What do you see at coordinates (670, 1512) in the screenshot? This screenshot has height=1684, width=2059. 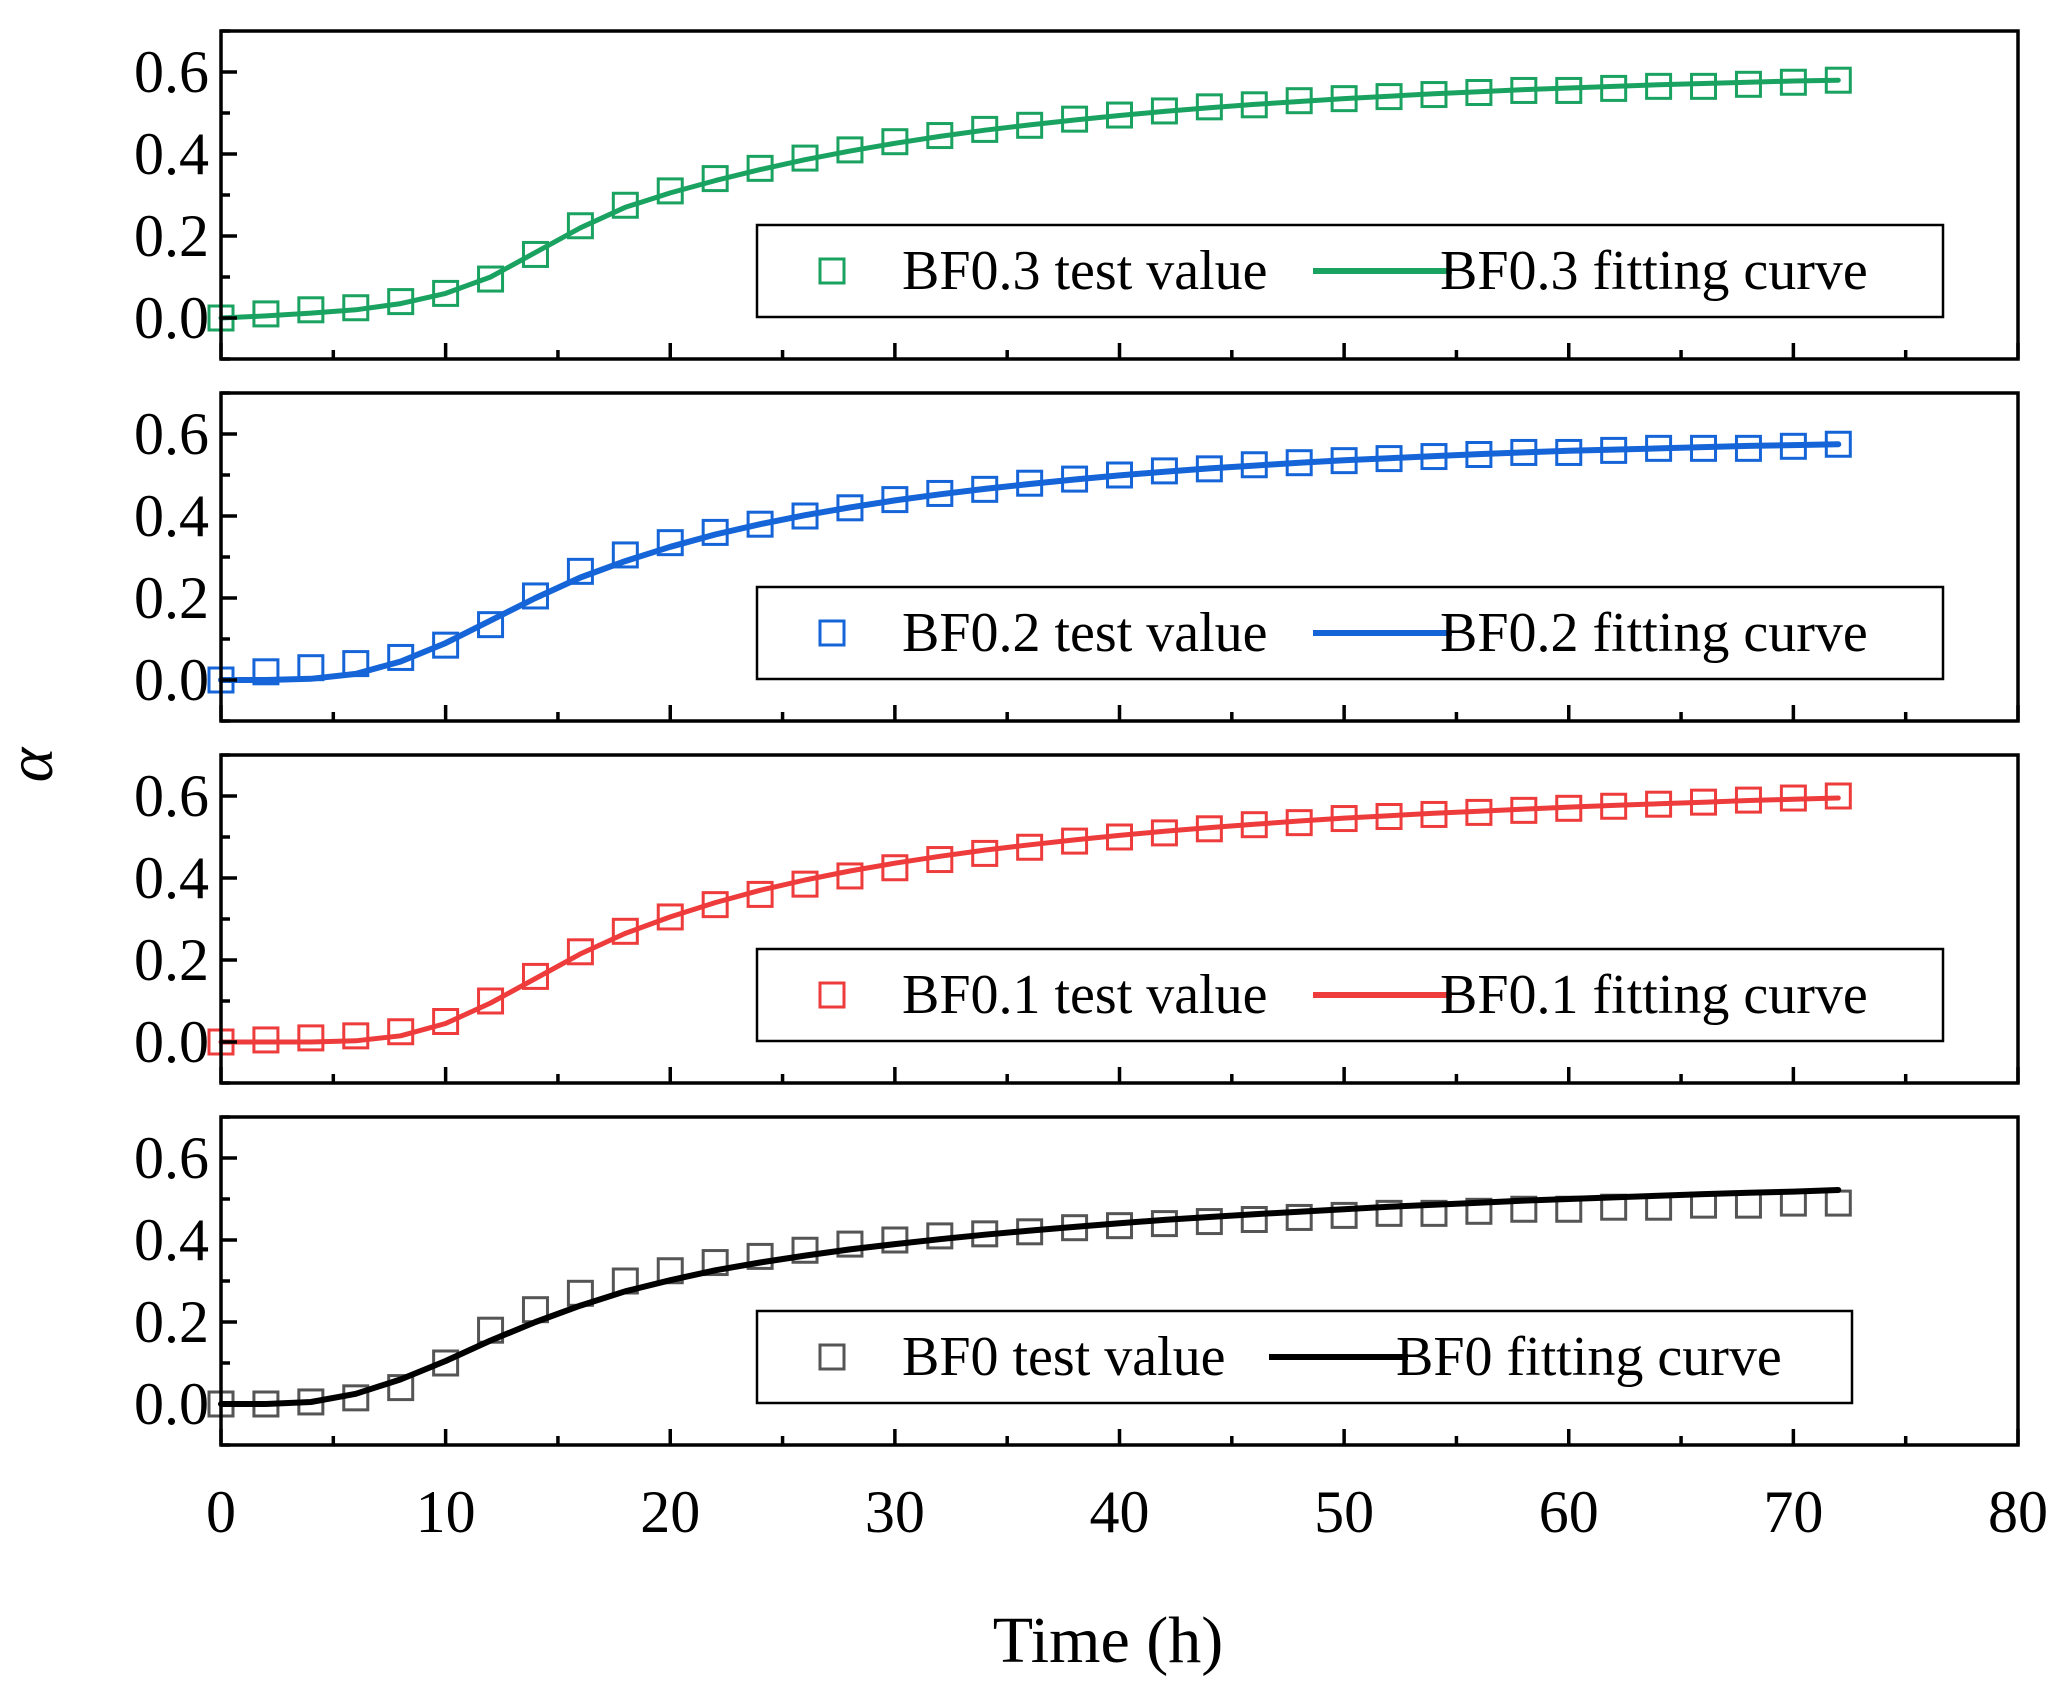 I see `x-tick-label: 20` at bounding box center [670, 1512].